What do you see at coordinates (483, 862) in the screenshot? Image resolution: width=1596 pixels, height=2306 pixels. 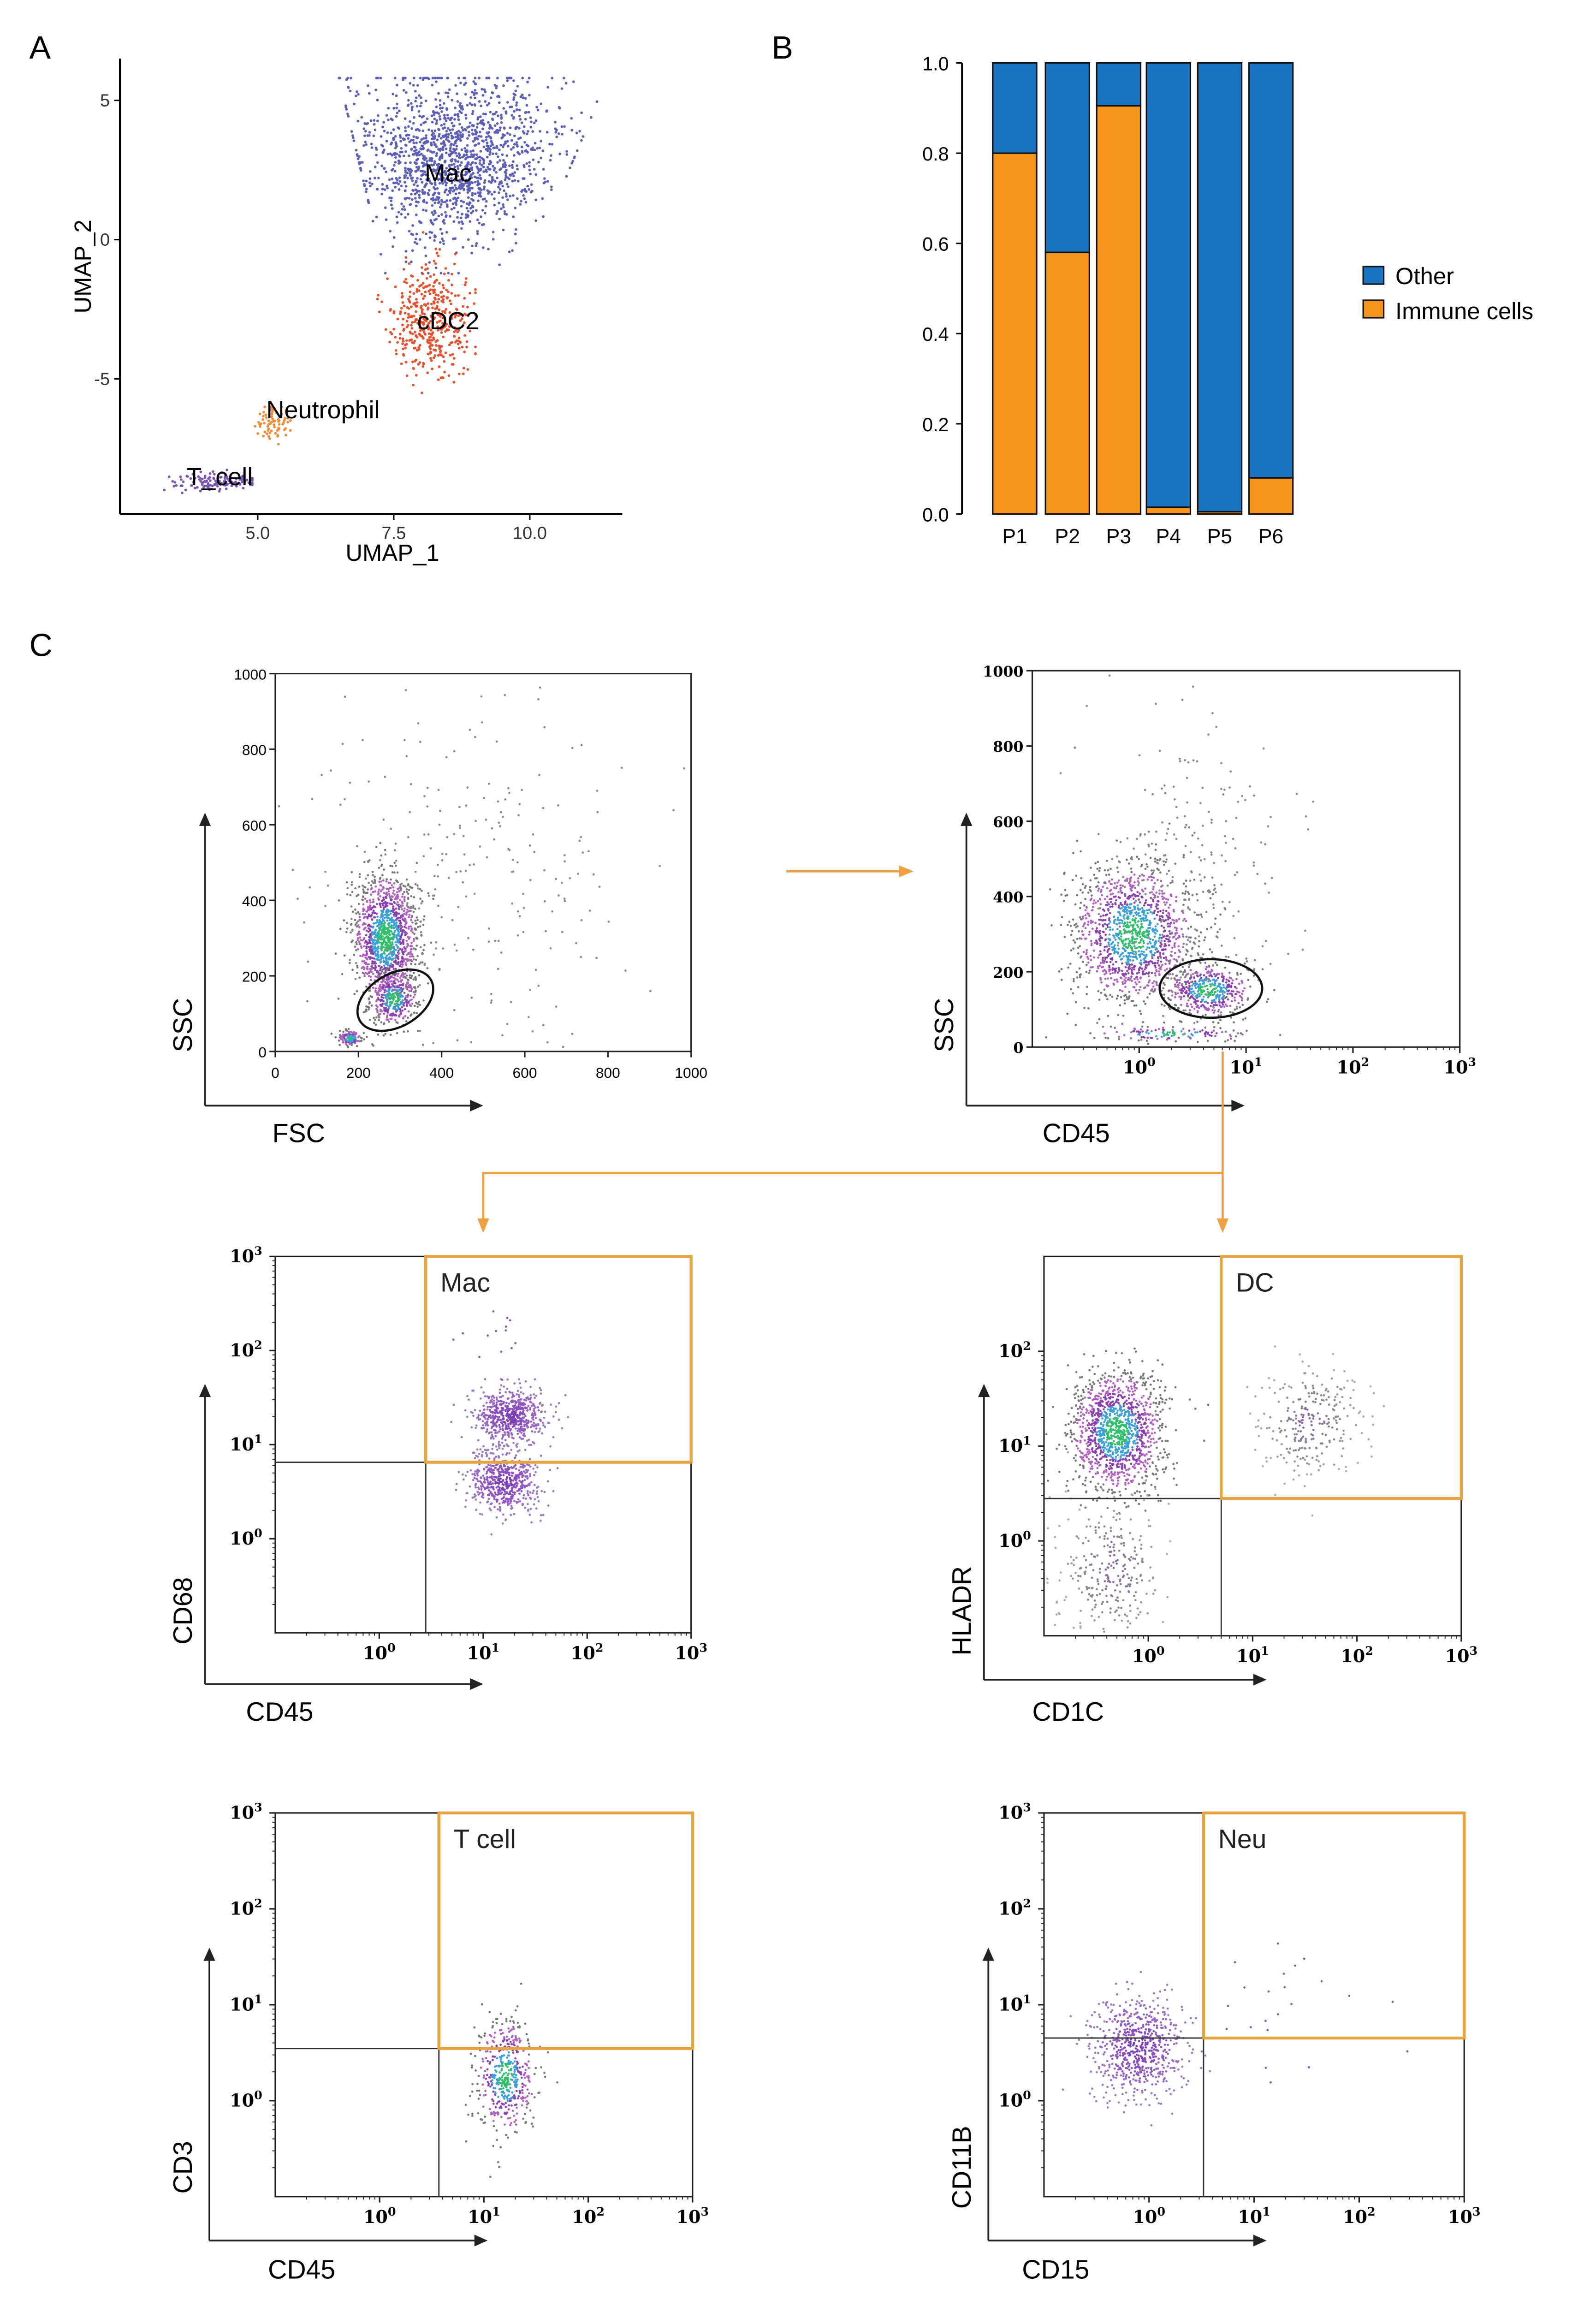 I see `plot-frame` at bounding box center [483, 862].